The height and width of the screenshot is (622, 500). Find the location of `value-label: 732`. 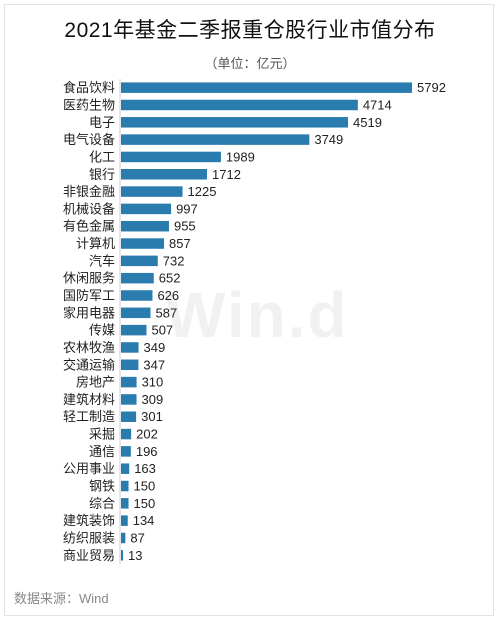

value-label: 732 is located at coordinates (174, 260).